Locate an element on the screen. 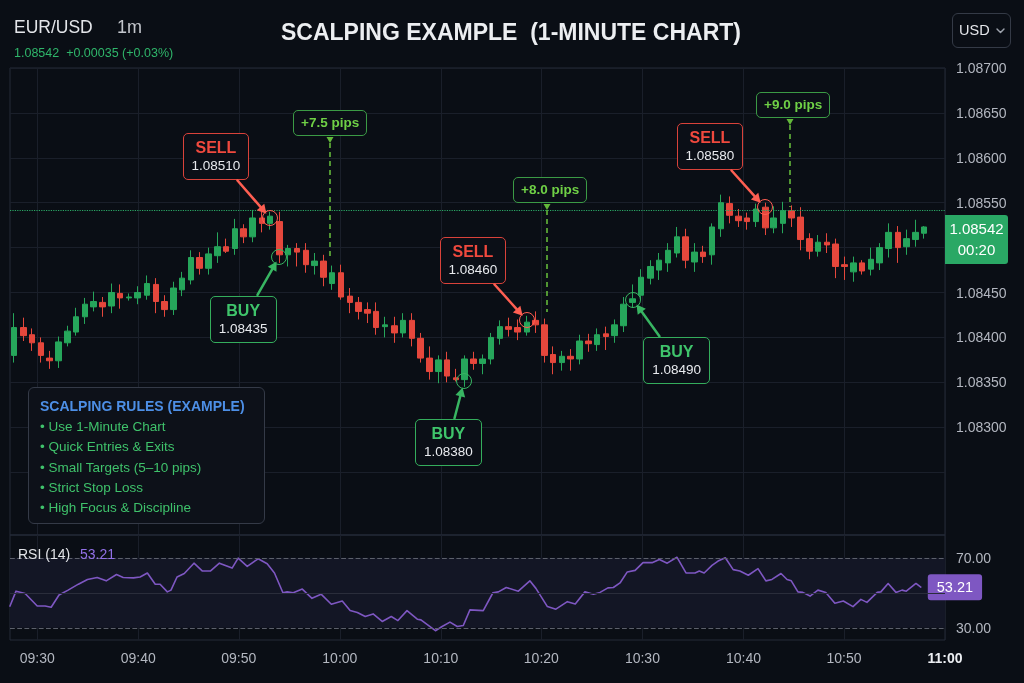 The height and width of the screenshot is (683, 1024). data-label: 53.21 is located at coordinates (955, 587).